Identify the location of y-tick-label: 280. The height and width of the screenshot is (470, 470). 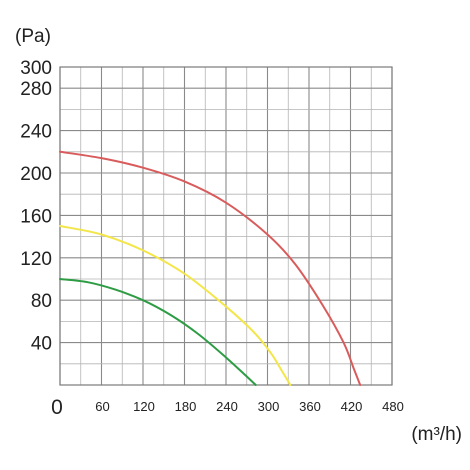
(36, 89).